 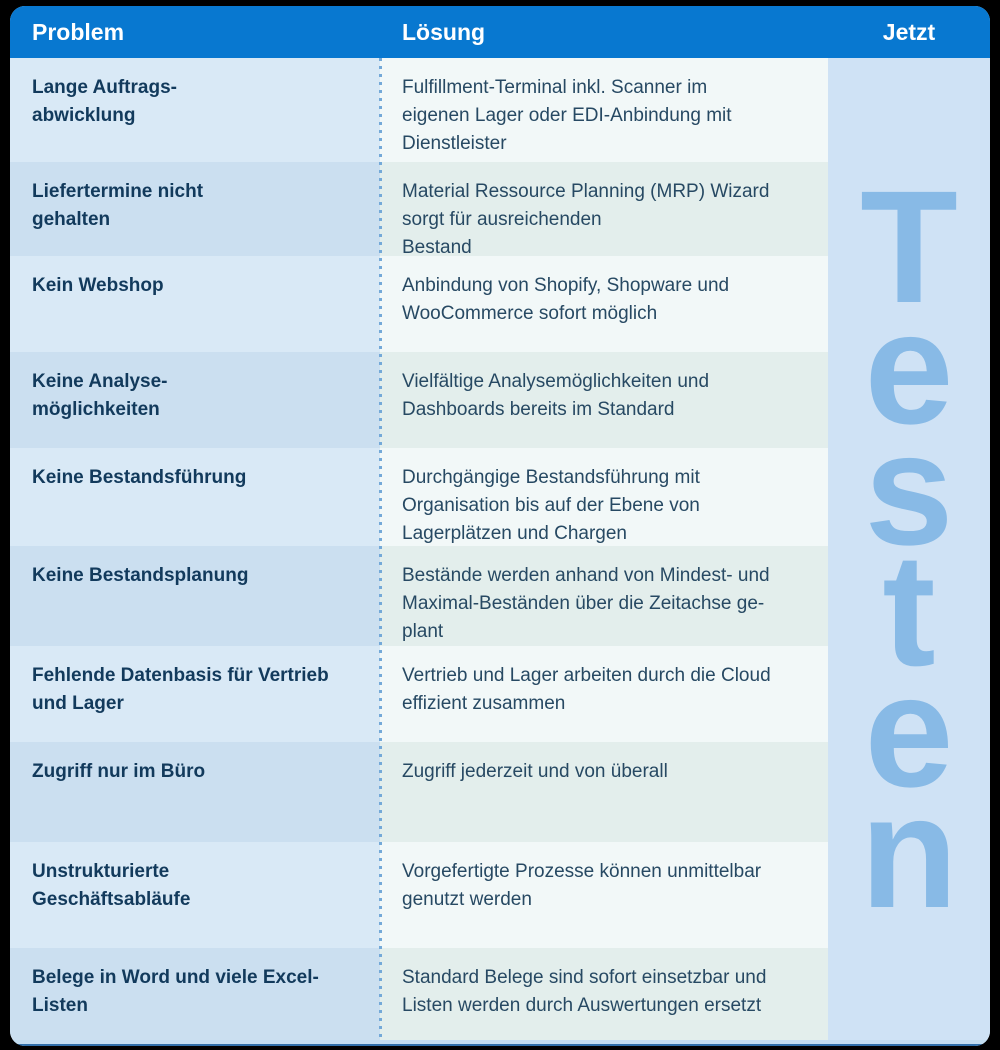 I want to click on column-header-problem: Problem, so click(x=78, y=31).